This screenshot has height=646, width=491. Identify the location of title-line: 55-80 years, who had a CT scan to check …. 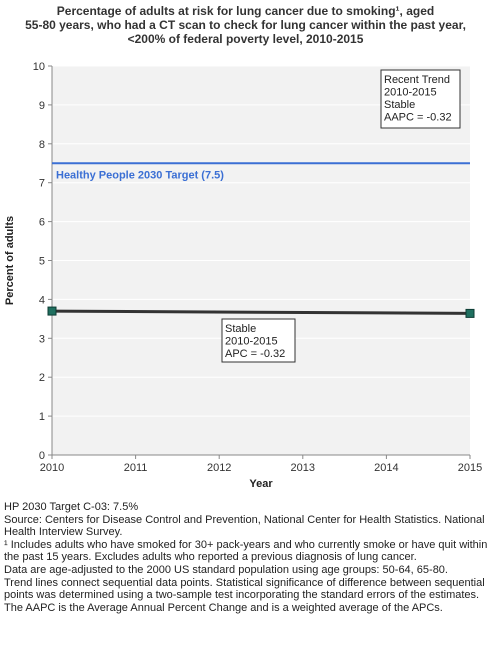
(245, 25).